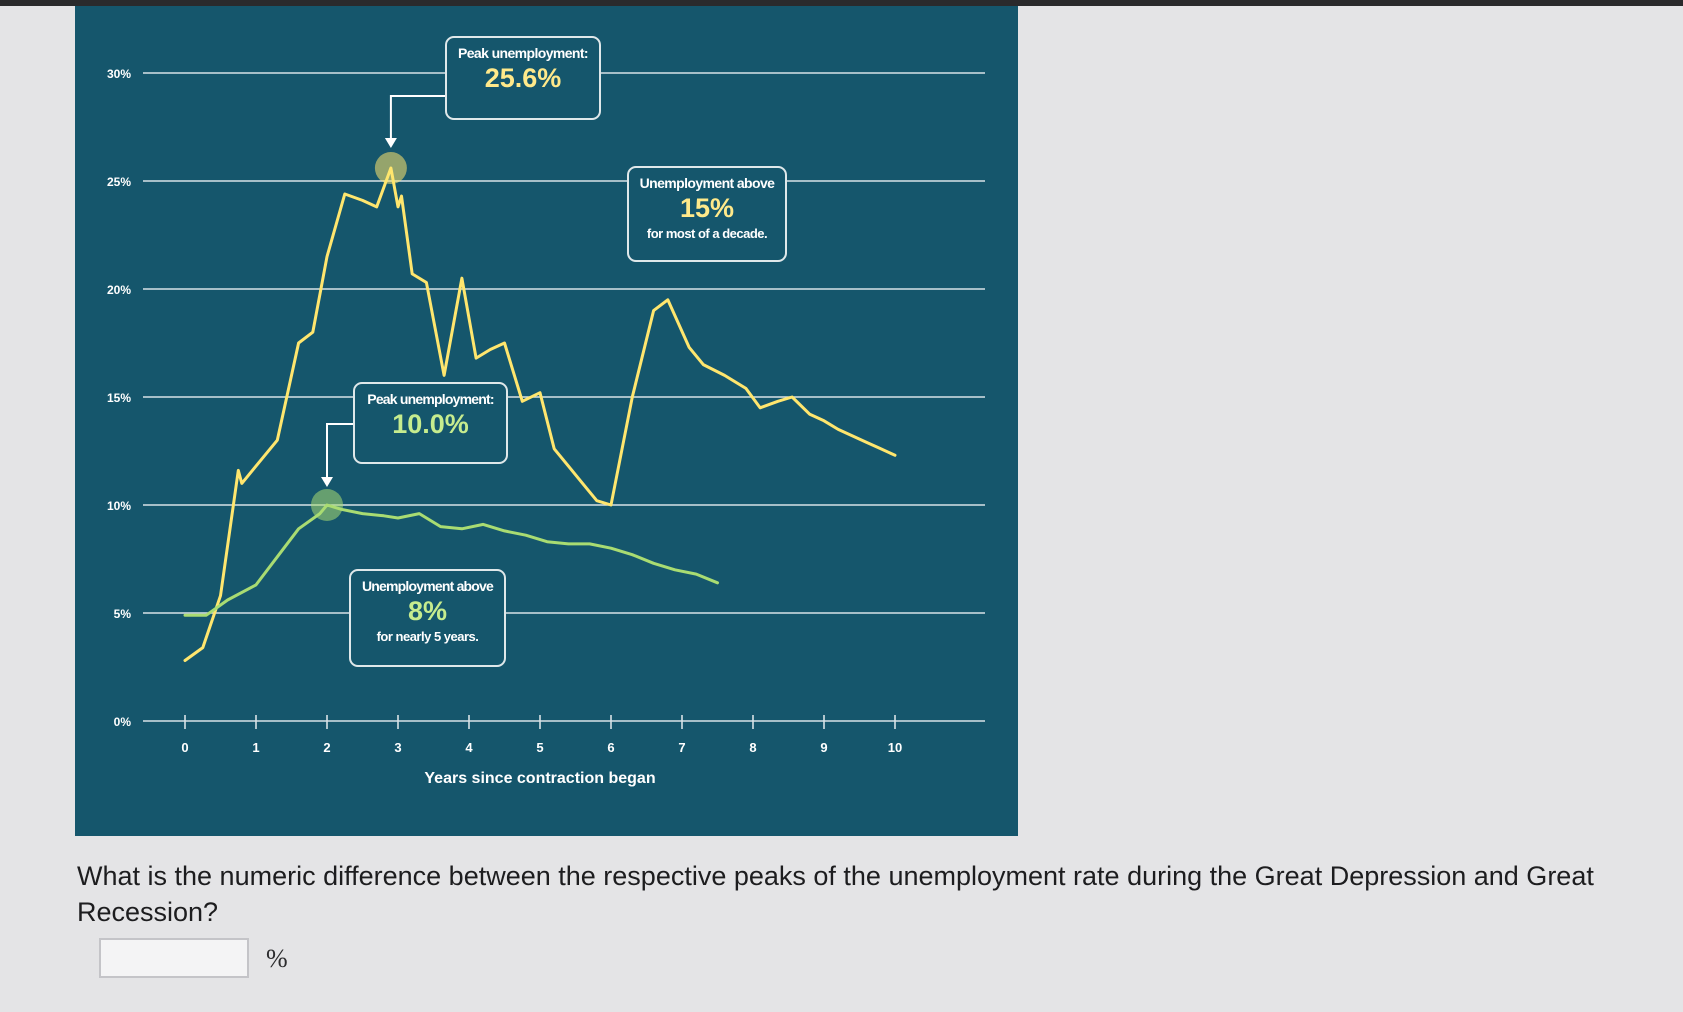 Image resolution: width=1683 pixels, height=1012 pixels. I want to click on y-tick-label: 20%, so click(119, 290).